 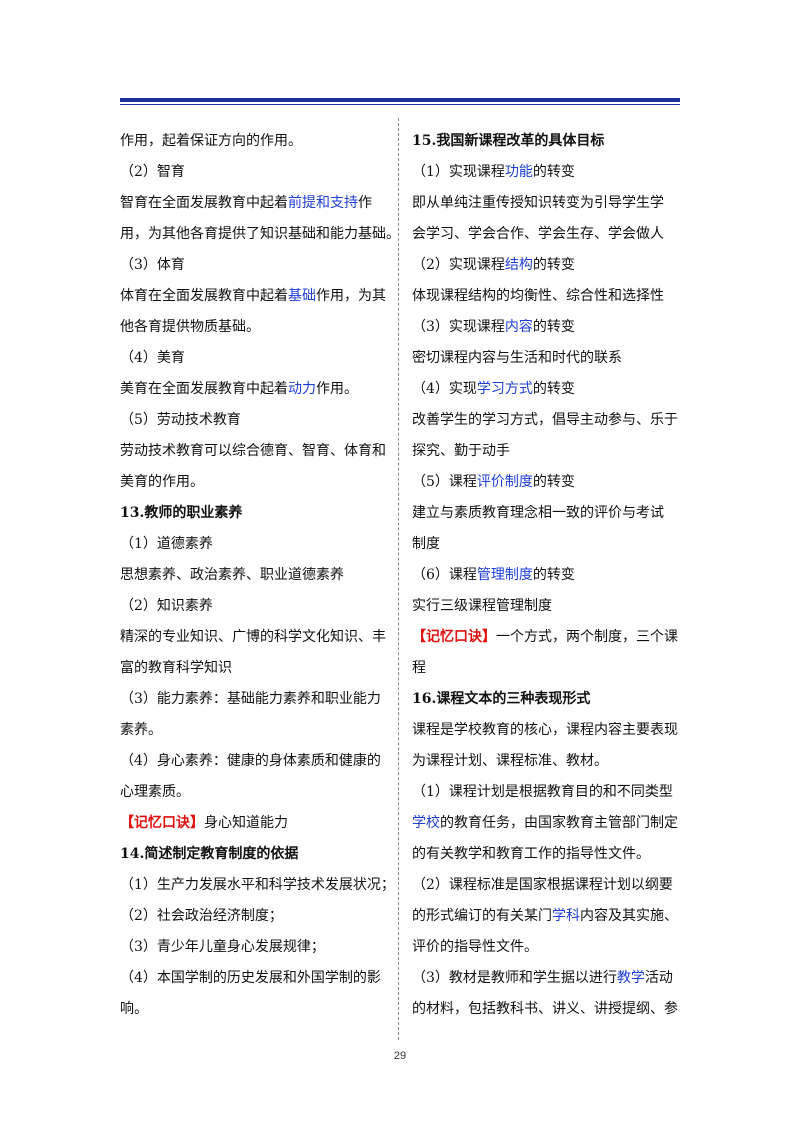 I want to click on text-line: （5）课程评价制度的转变, so click(x=547, y=482).